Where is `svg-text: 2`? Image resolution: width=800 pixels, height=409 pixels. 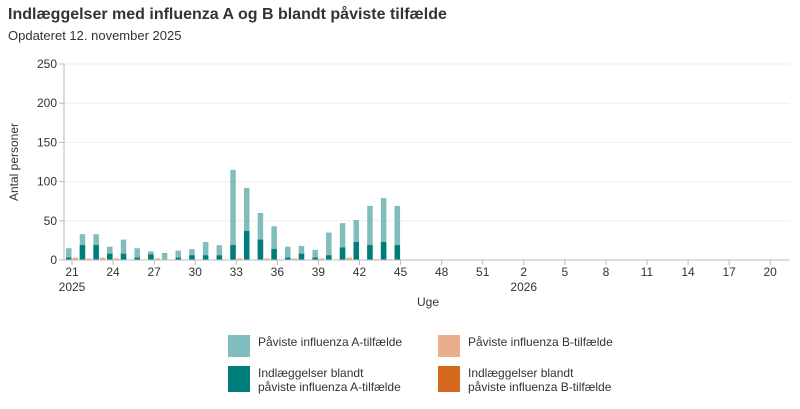
svg-text: 2 is located at coordinates (523, 272).